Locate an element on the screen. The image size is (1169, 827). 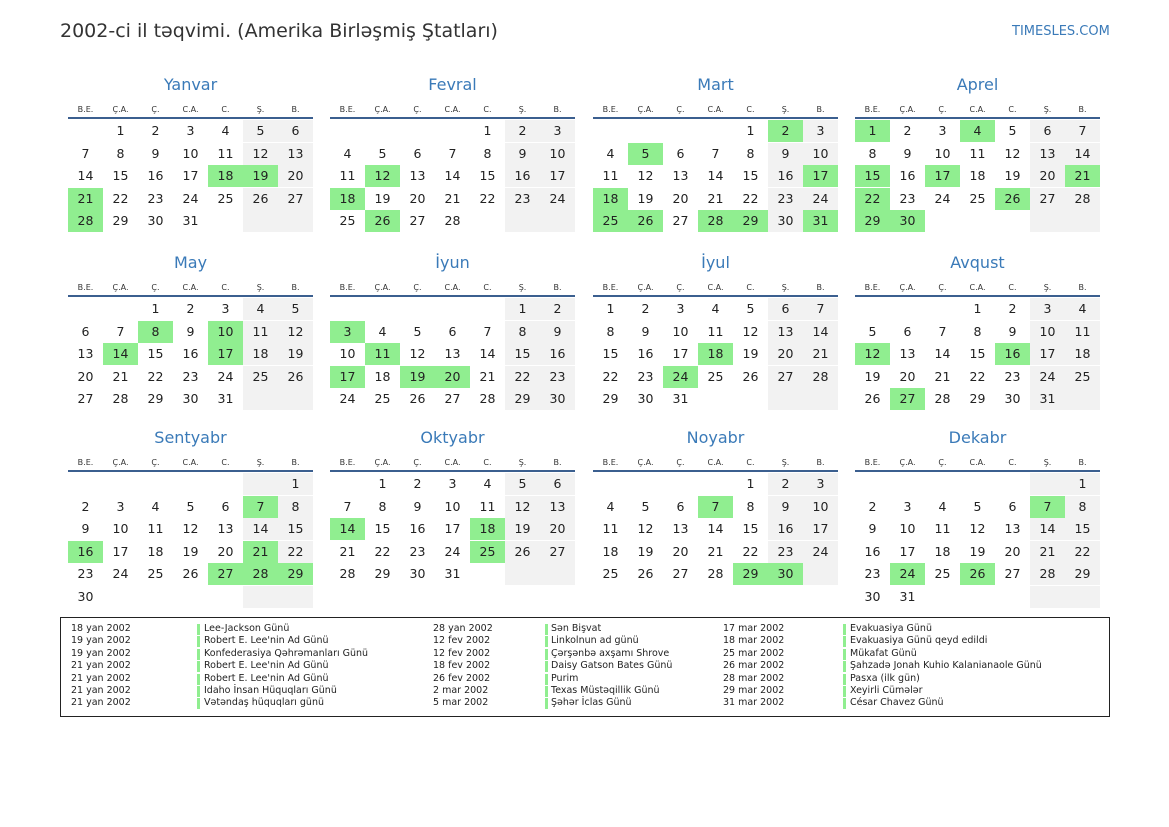
day: 18 is located at coordinates (155, 551).